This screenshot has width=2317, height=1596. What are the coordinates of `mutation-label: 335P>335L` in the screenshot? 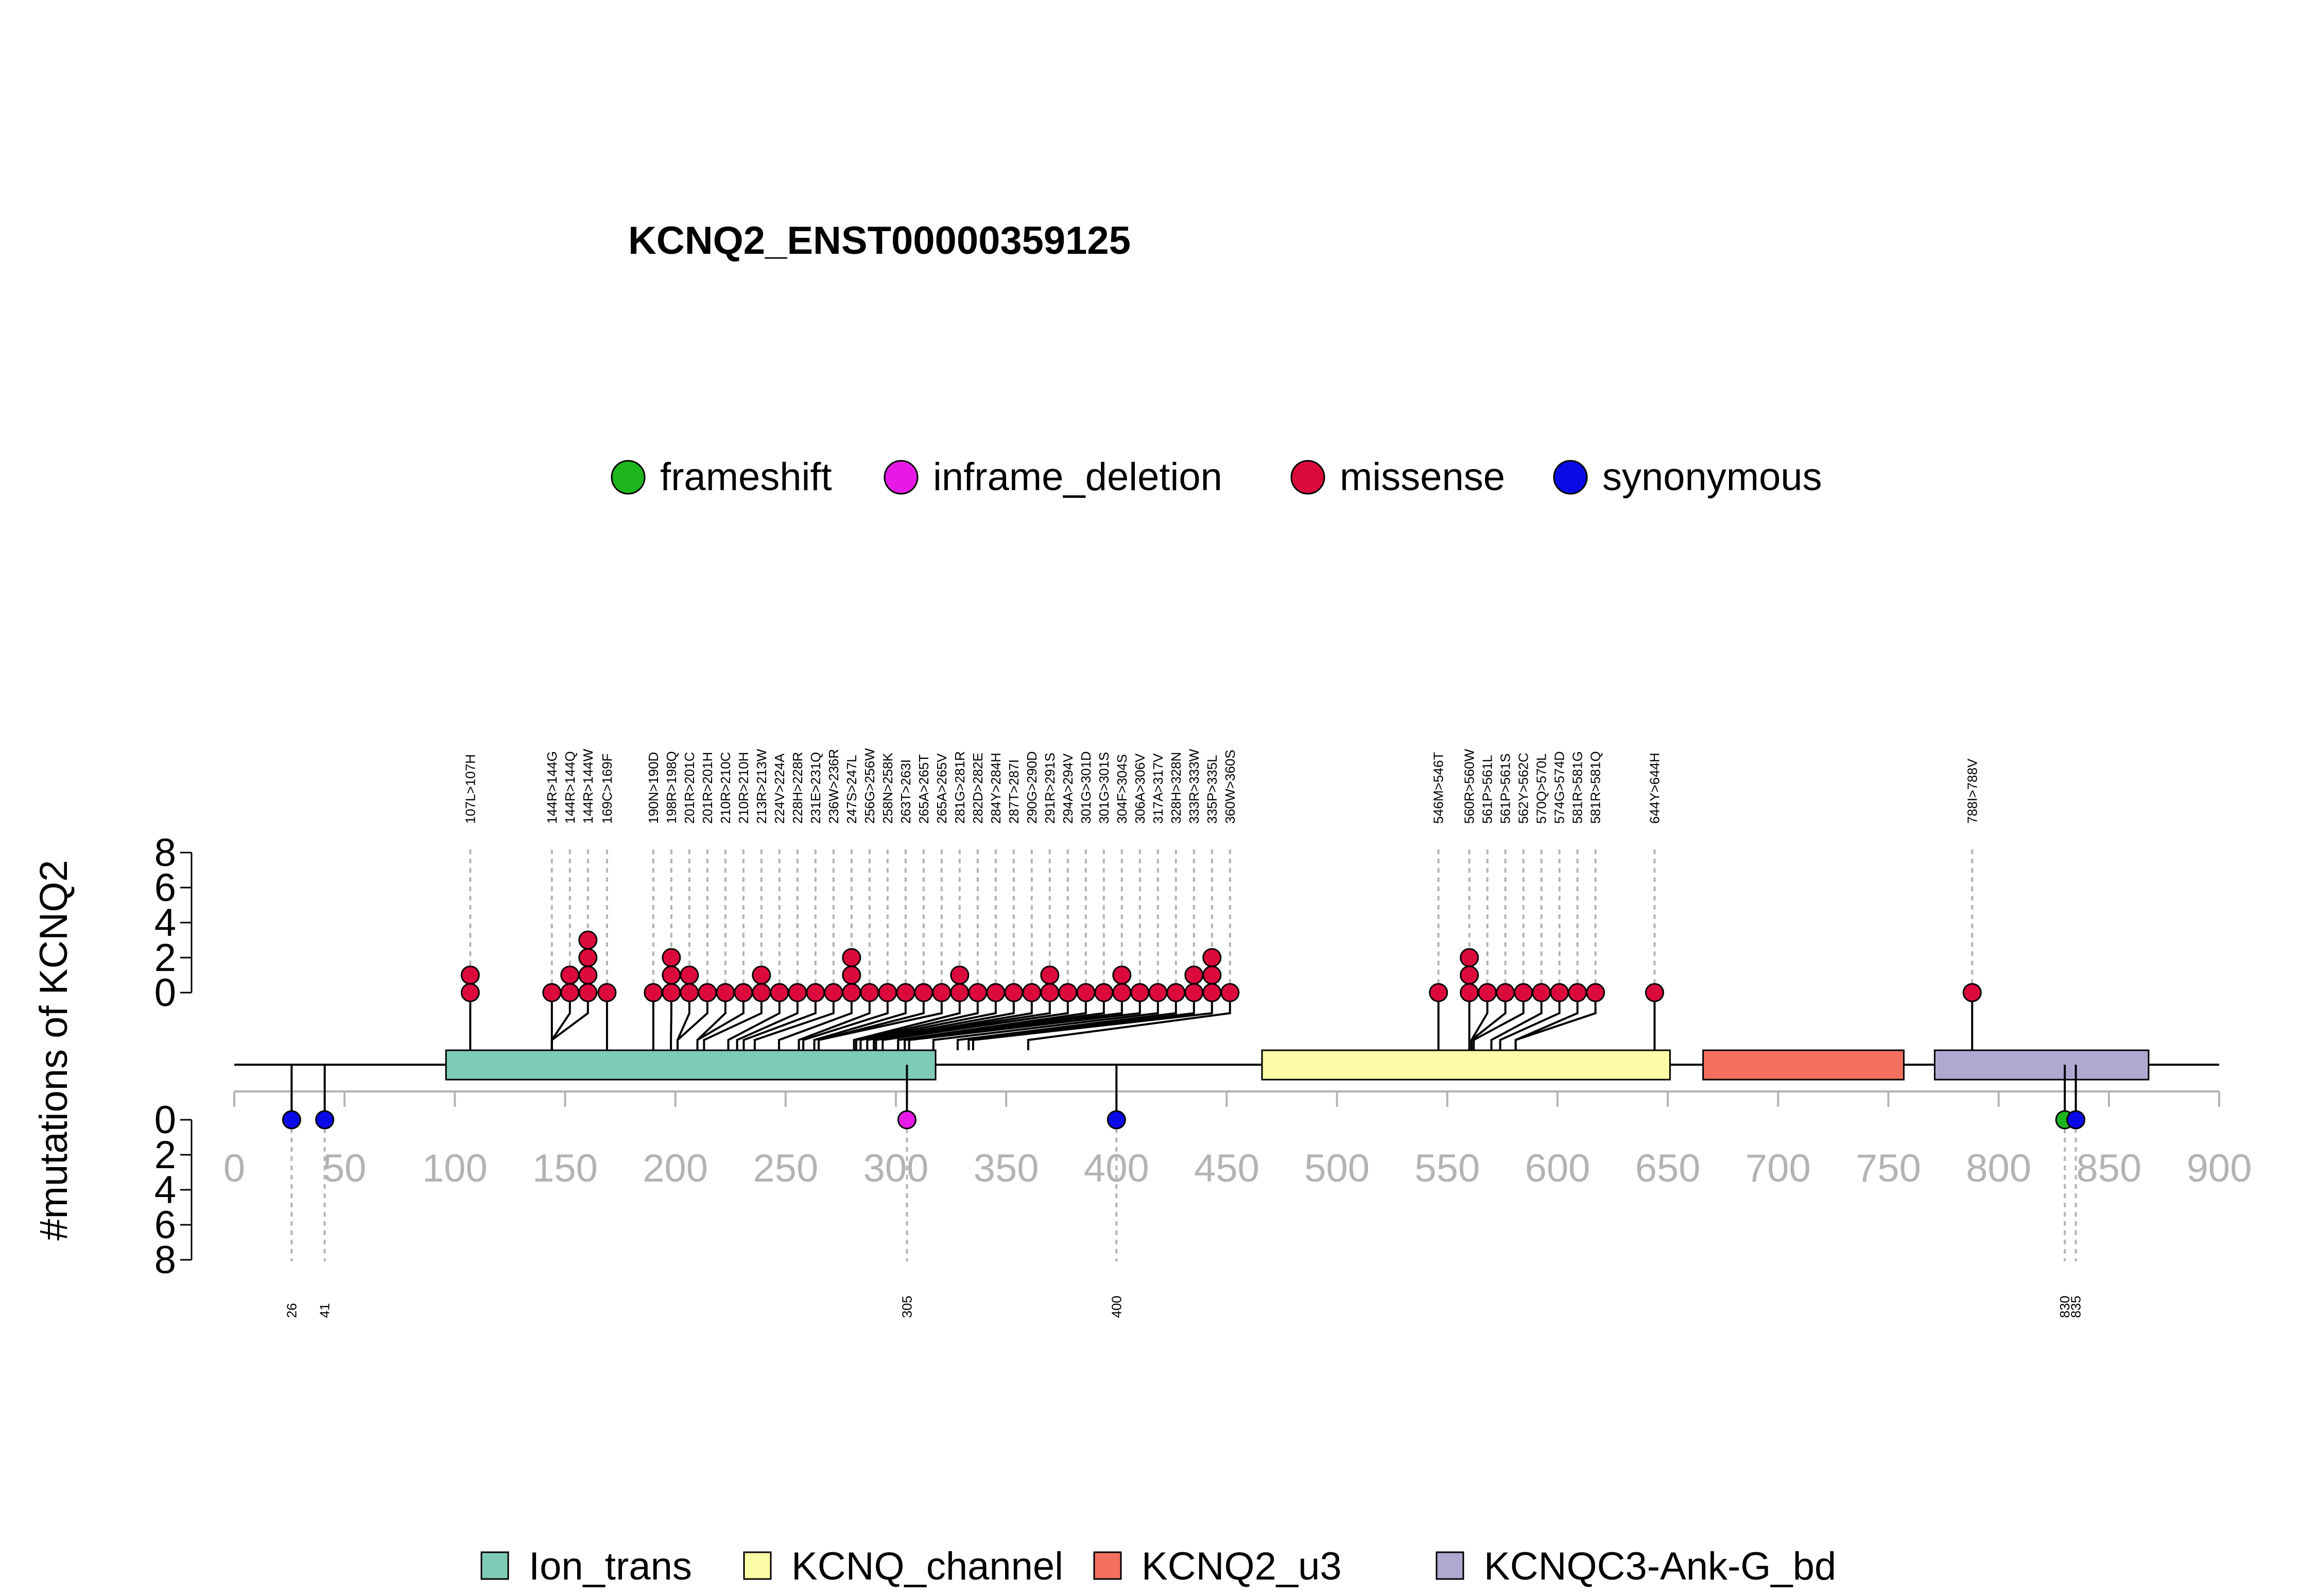 It's located at (1212, 789).